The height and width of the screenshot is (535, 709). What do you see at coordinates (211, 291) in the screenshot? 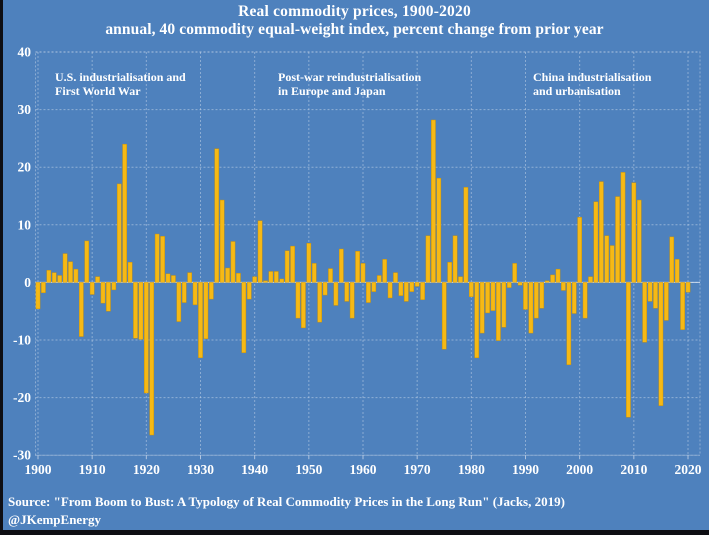
I see `bar-1932` at bounding box center [211, 291].